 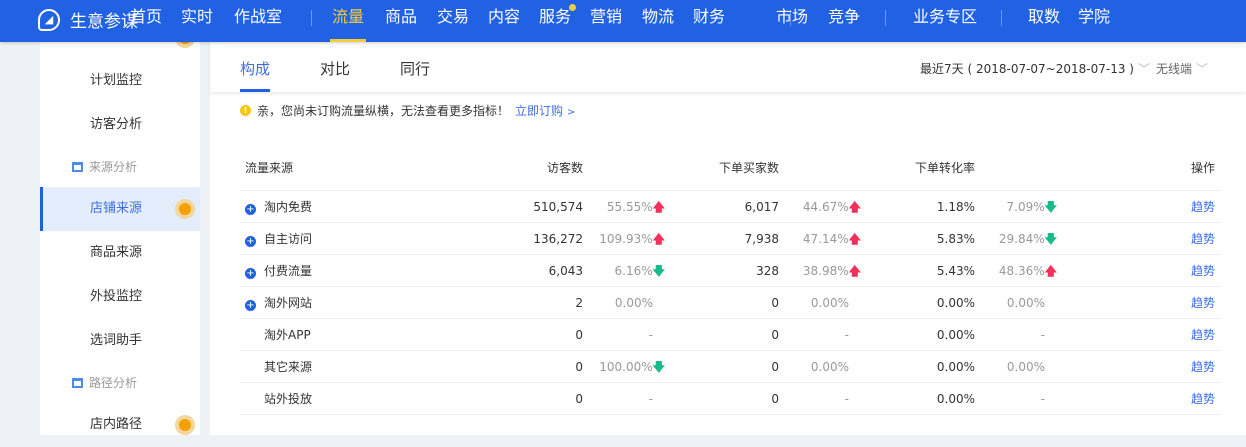 I want to click on sidebar-item: 选词助手, so click(x=120, y=341).